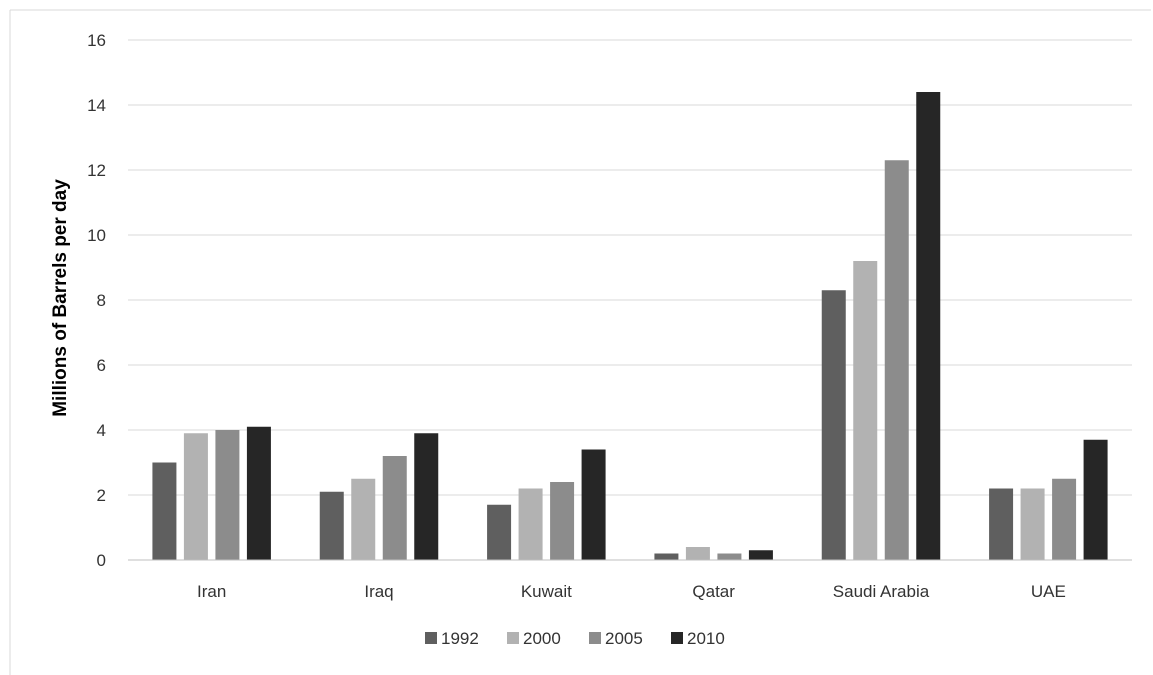 The image size is (1153, 675). What do you see at coordinates (760, 555) in the screenshot?
I see `bar-qatar-2010` at bounding box center [760, 555].